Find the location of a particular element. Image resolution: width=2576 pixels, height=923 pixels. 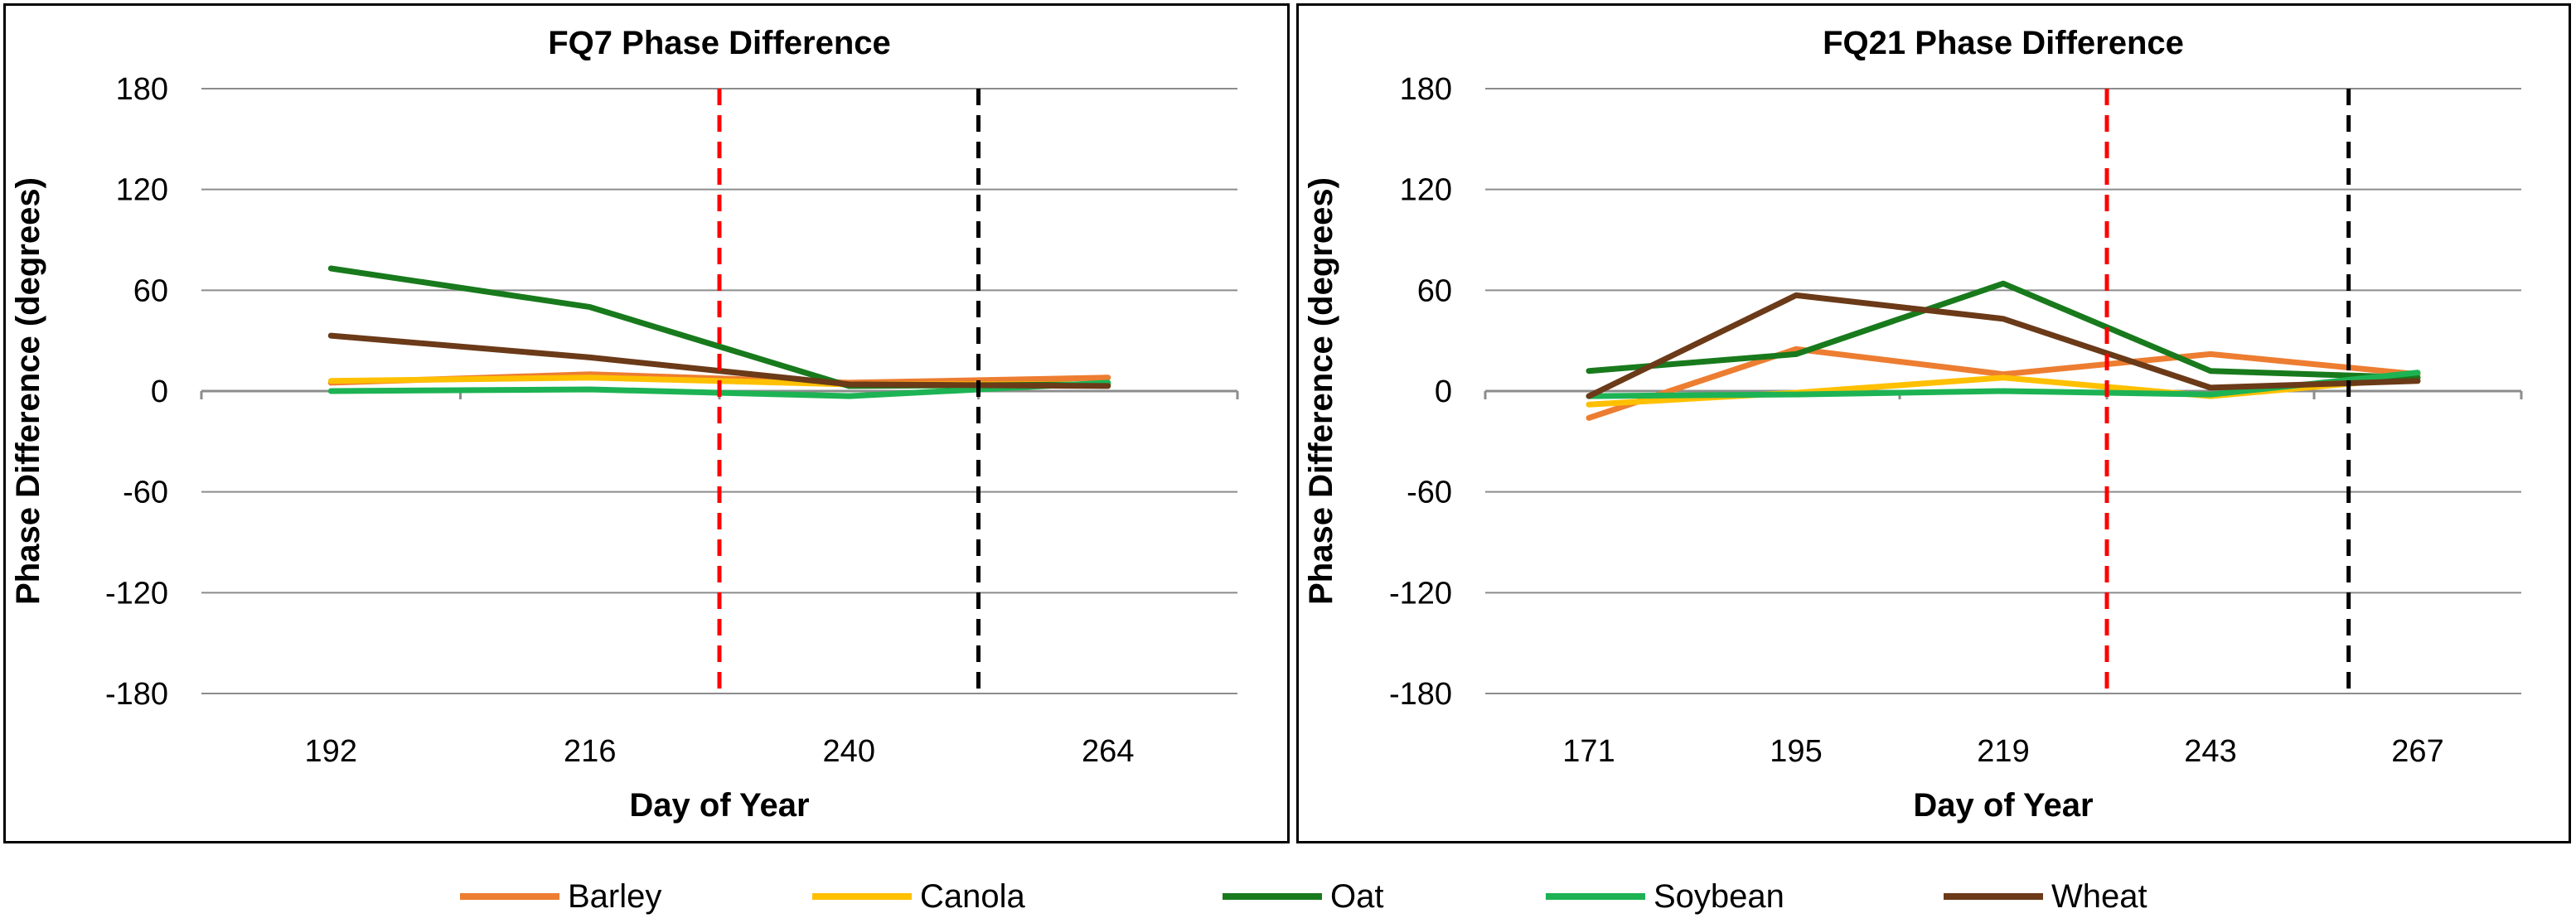

legend-label-wheat: Wheat is located at coordinates (2099, 896).